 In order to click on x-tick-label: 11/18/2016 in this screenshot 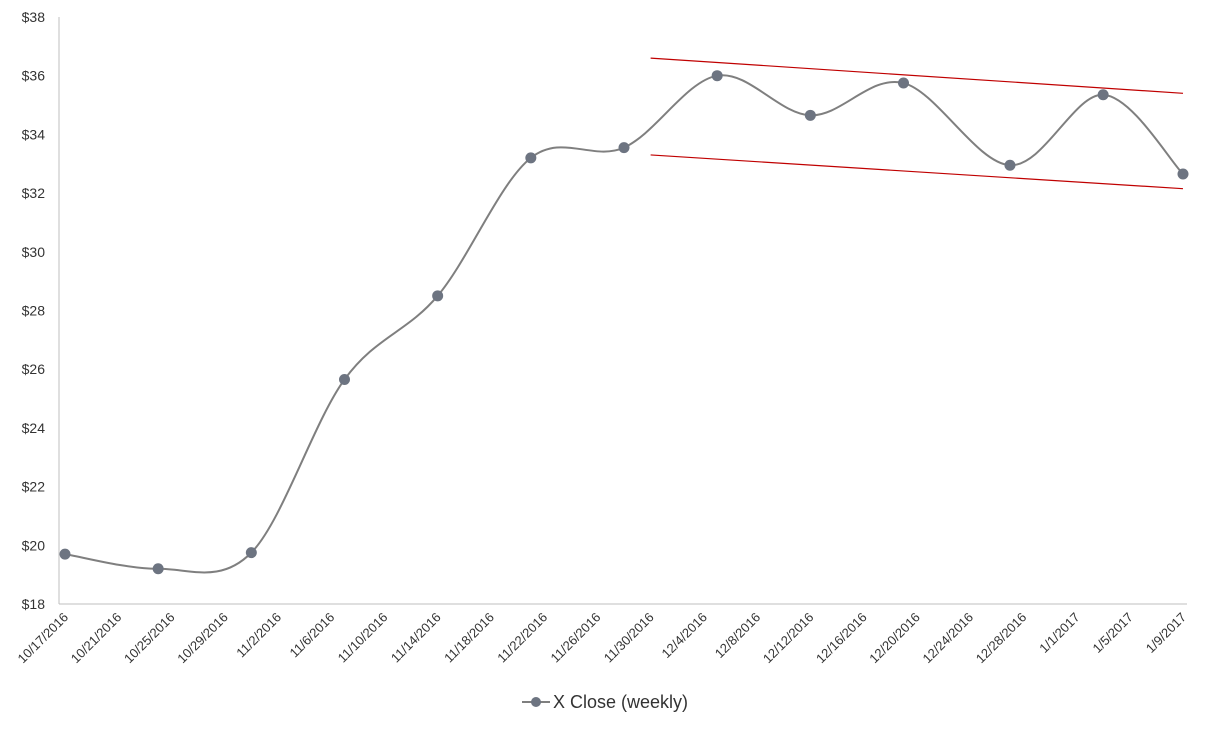, I will do `click(469, 638)`.